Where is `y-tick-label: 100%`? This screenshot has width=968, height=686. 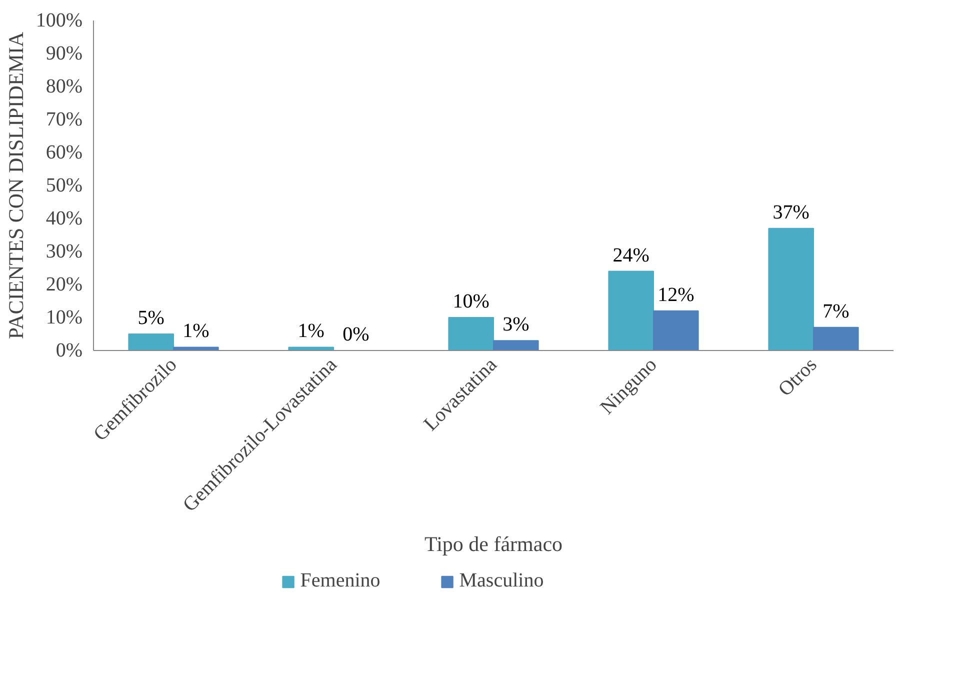 y-tick-label: 100% is located at coordinates (59, 21).